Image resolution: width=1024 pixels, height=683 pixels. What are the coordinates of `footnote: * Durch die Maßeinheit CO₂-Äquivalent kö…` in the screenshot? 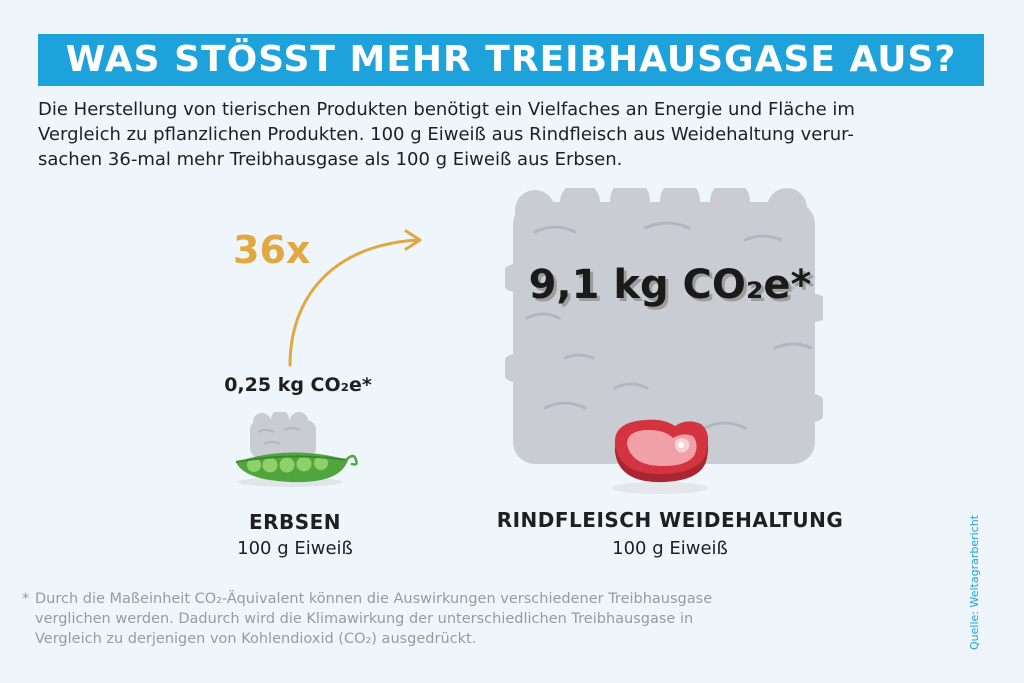 It's located at (462, 619).